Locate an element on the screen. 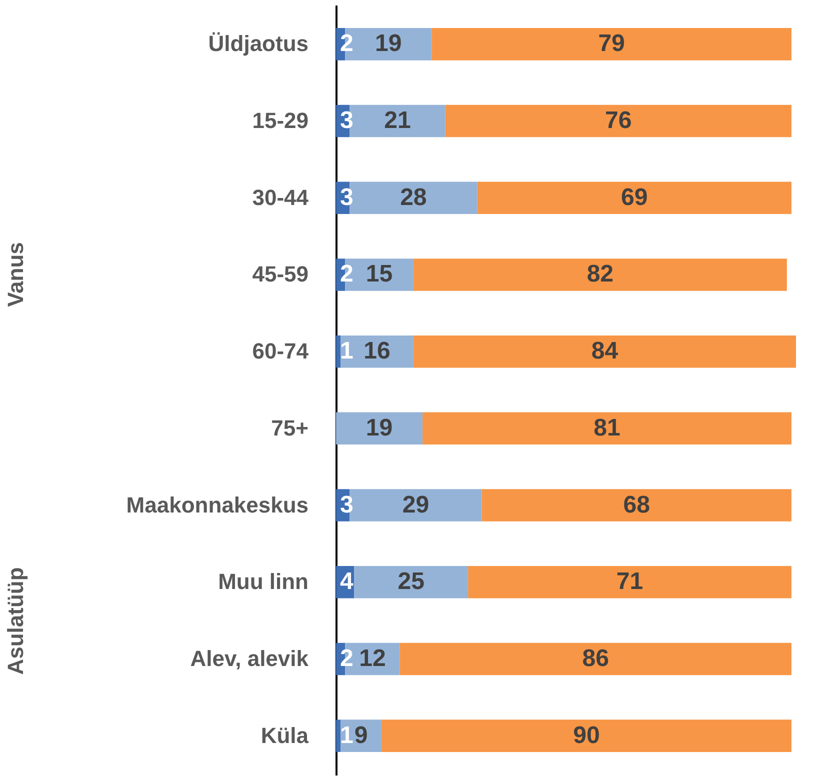  text: Asulatüüp is located at coordinates (15, 621).